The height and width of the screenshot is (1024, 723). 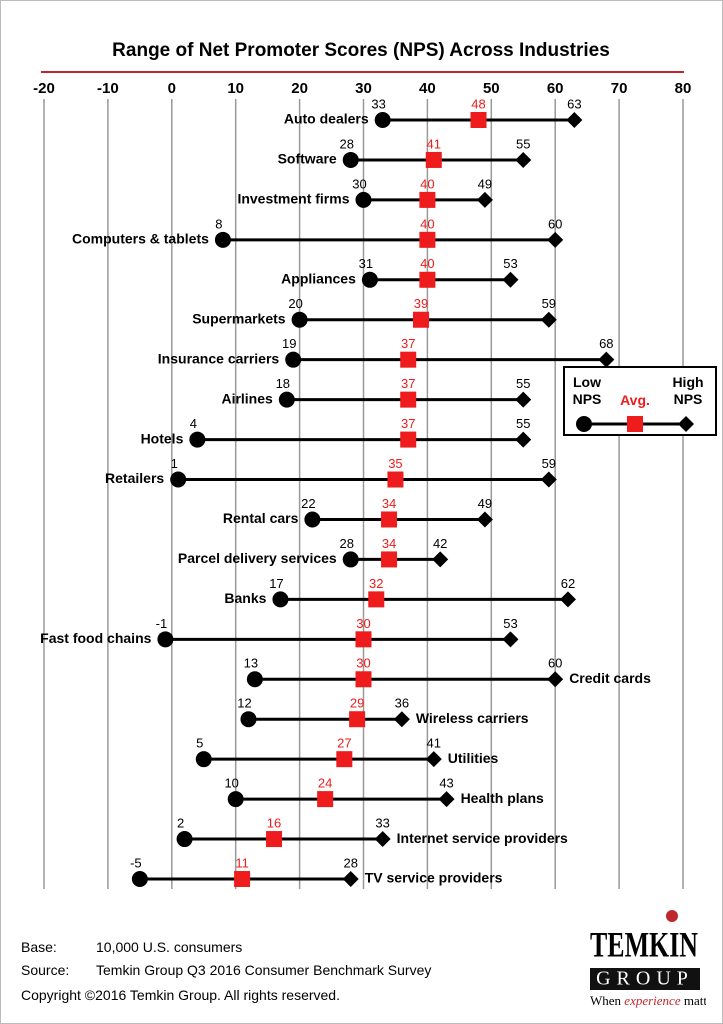 What do you see at coordinates (485, 183) in the screenshot?
I see `high-label: 49` at bounding box center [485, 183].